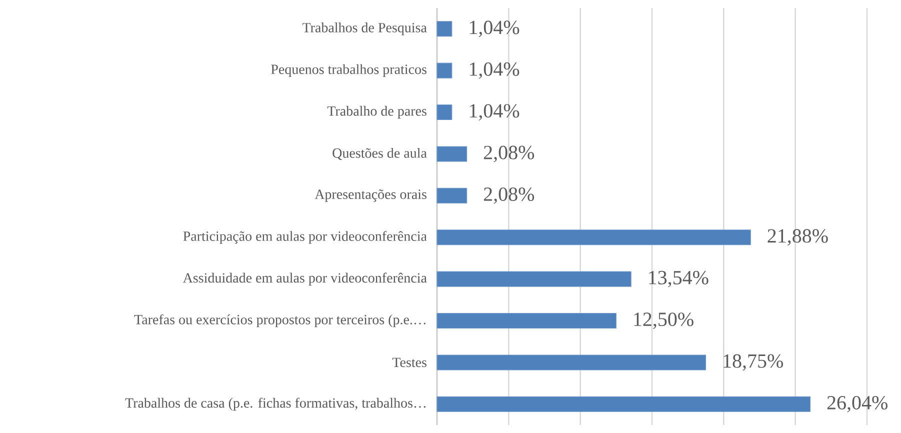 This screenshot has width=901, height=433. What do you see at coordinates (409, 363) in the screenshot?
I see `y-tick-label: Testes` at bounding box center [409, 363].